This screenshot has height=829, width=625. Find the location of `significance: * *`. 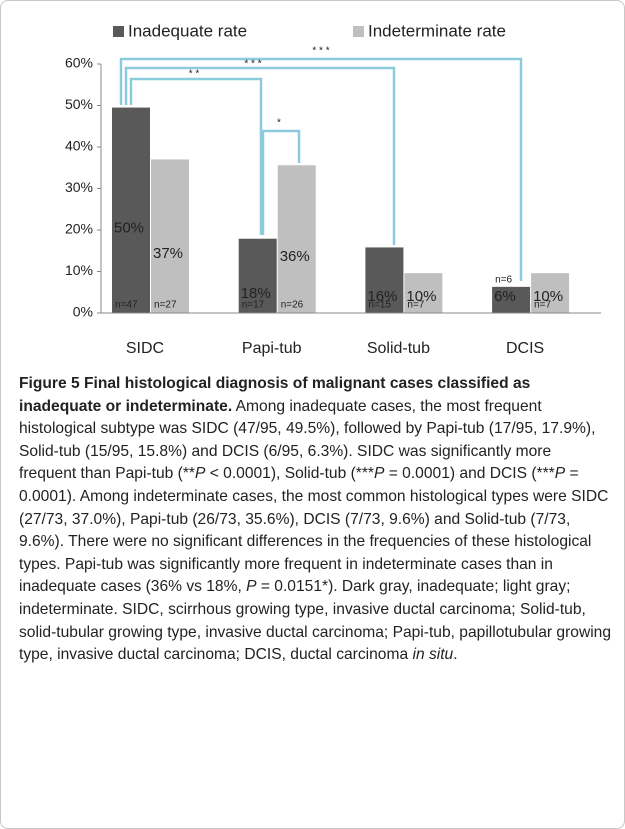

significance: * * is located at coordinates (194, 74).